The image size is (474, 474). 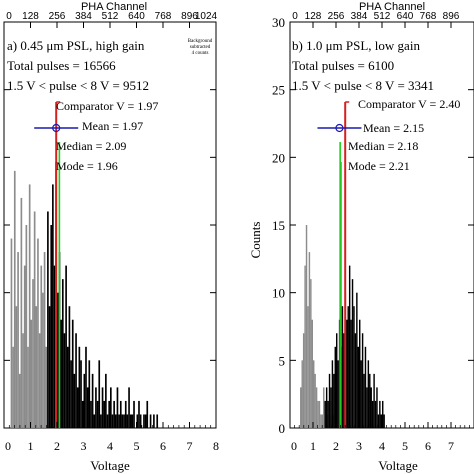 What do you see at coordinates (200, 47) in the screenshot?
I see `panel-a-corner-note-2: subtracted` at bounding box center [200, 47].